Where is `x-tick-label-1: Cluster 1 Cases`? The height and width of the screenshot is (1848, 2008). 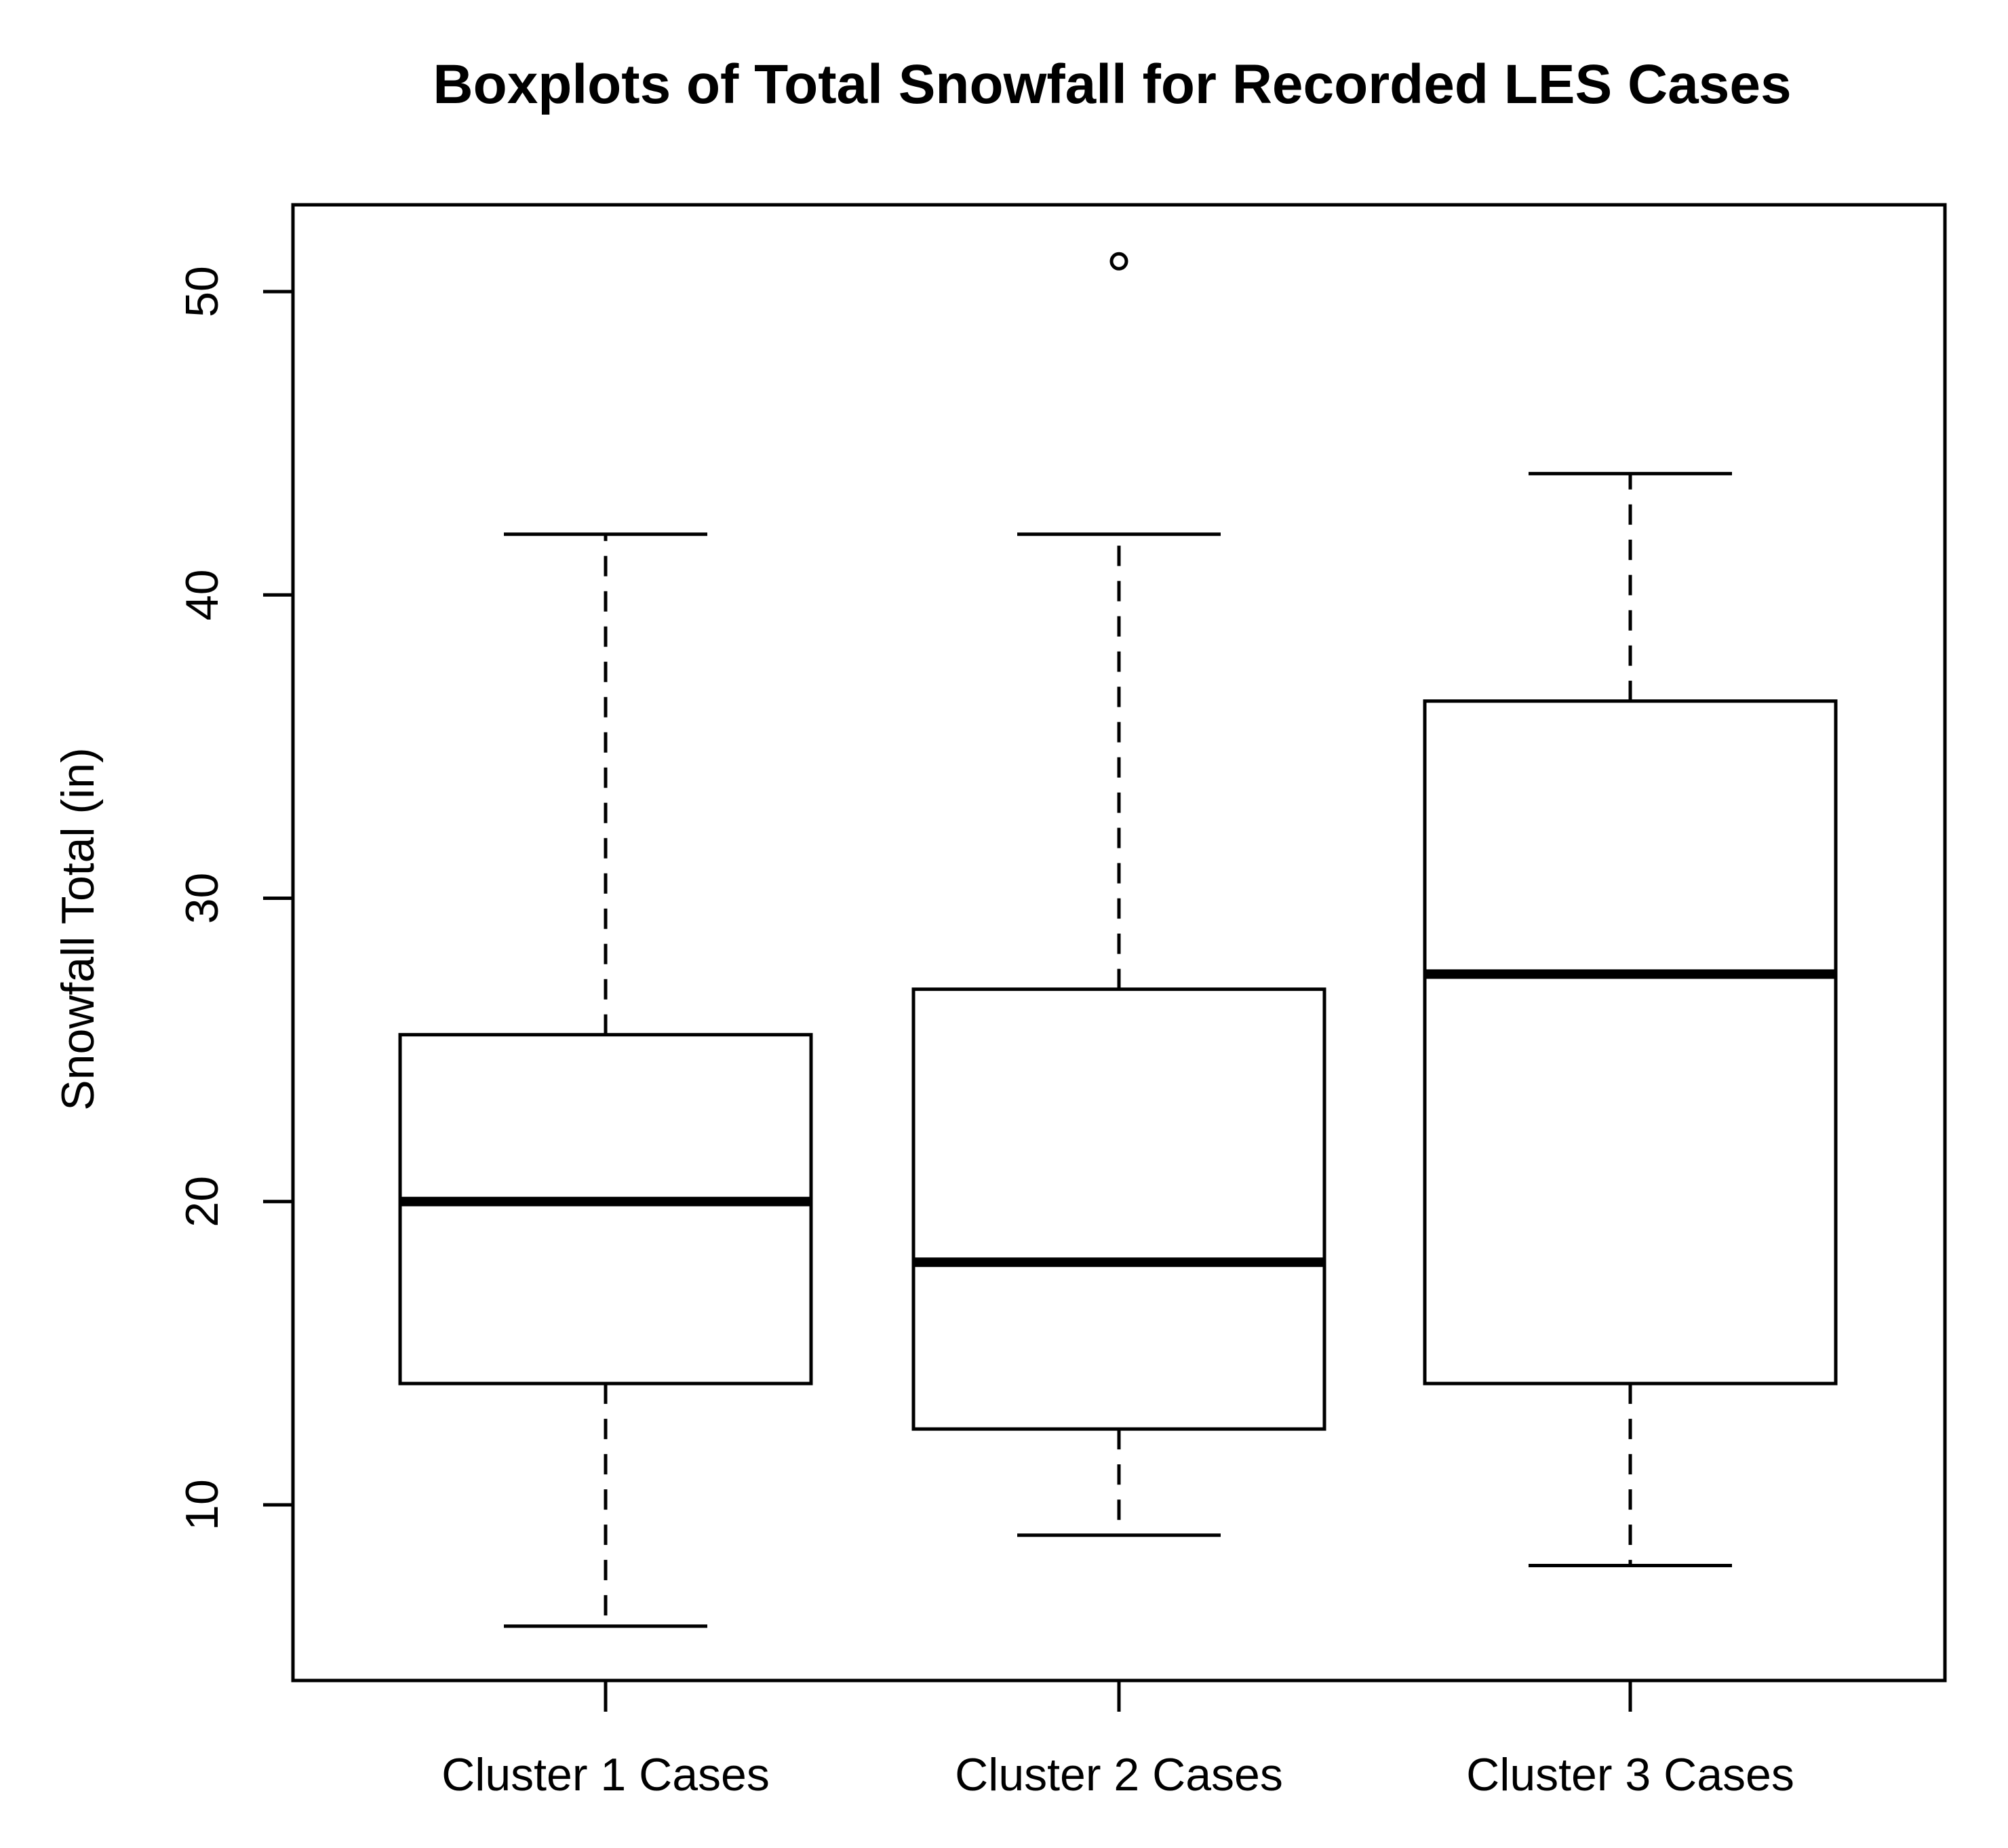
x-tick-label-1: Cluster 1 Cases is located at coordinates (605, 1775).